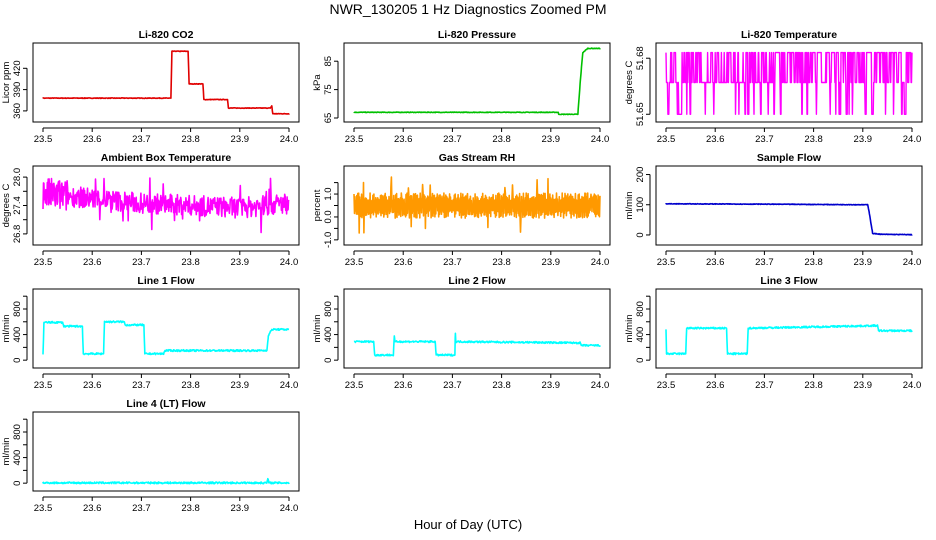  What do you see at coordinates (640, 175) in the screenshot?
I see `y-tick-label: 200` at bounding box center [640, 175].